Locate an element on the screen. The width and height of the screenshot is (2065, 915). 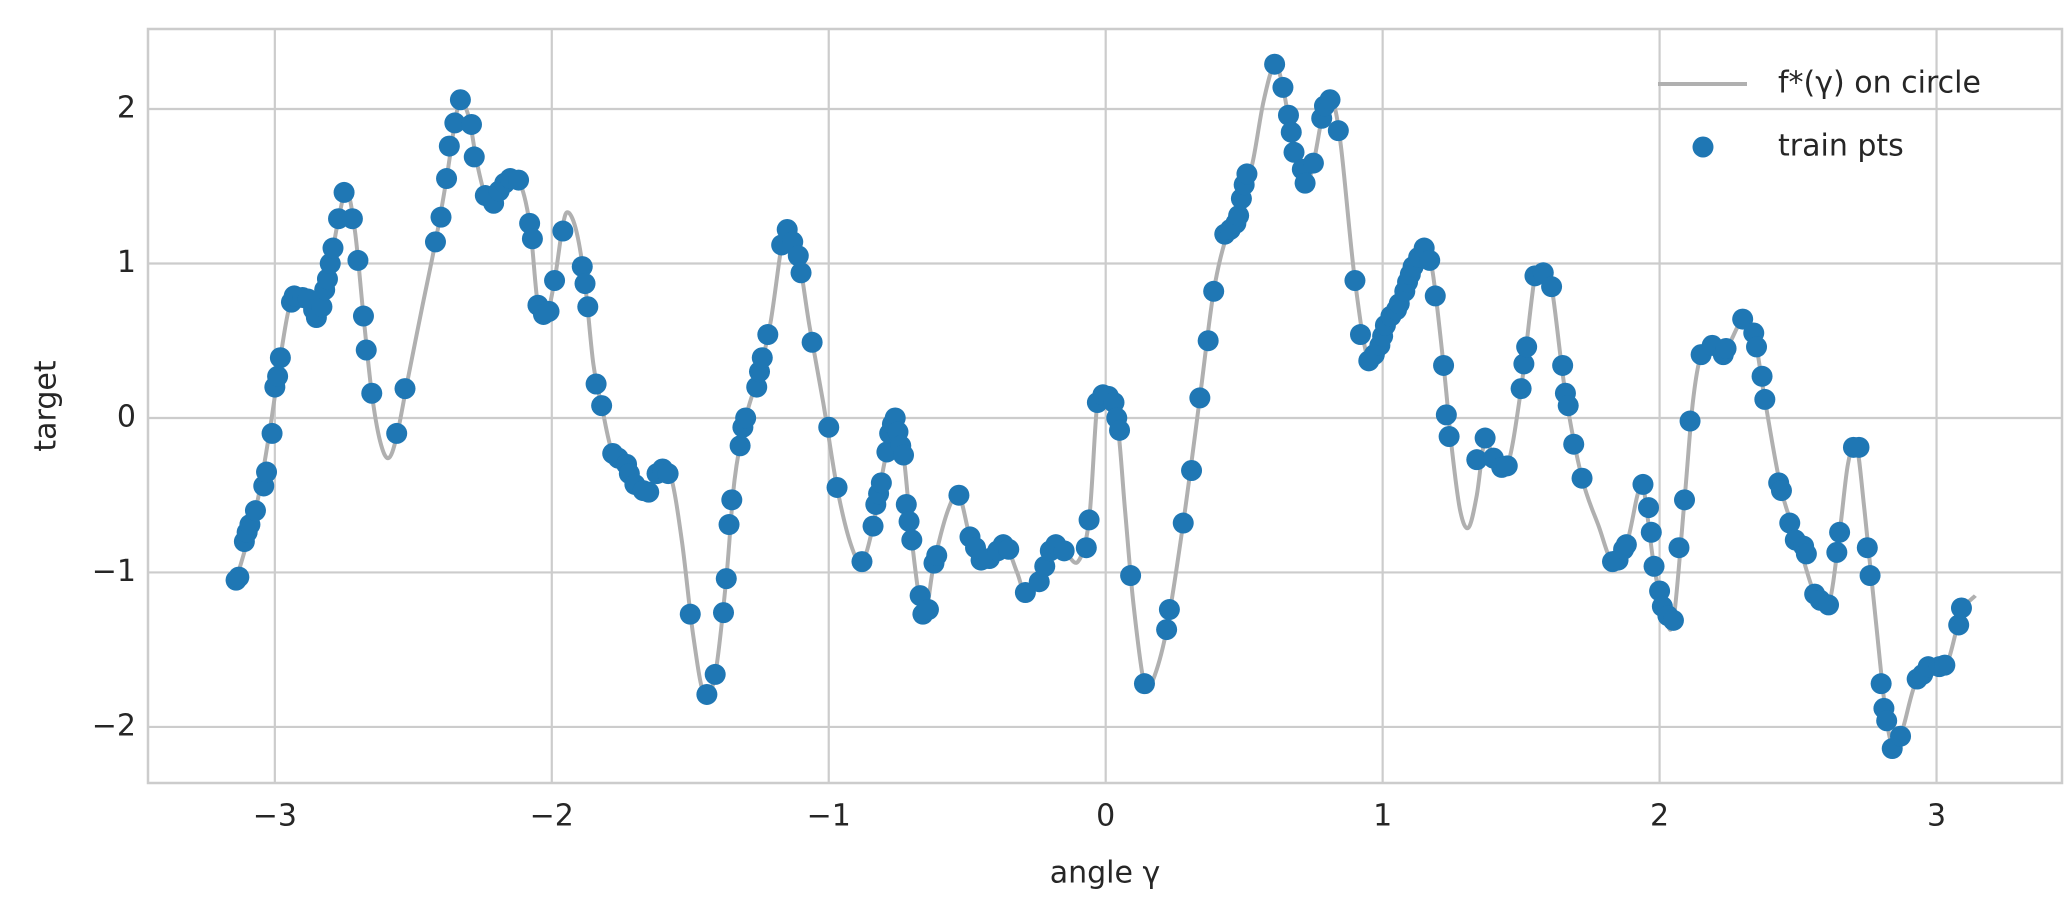
y-tick-label: 1 is located at coordinates (126, 262).